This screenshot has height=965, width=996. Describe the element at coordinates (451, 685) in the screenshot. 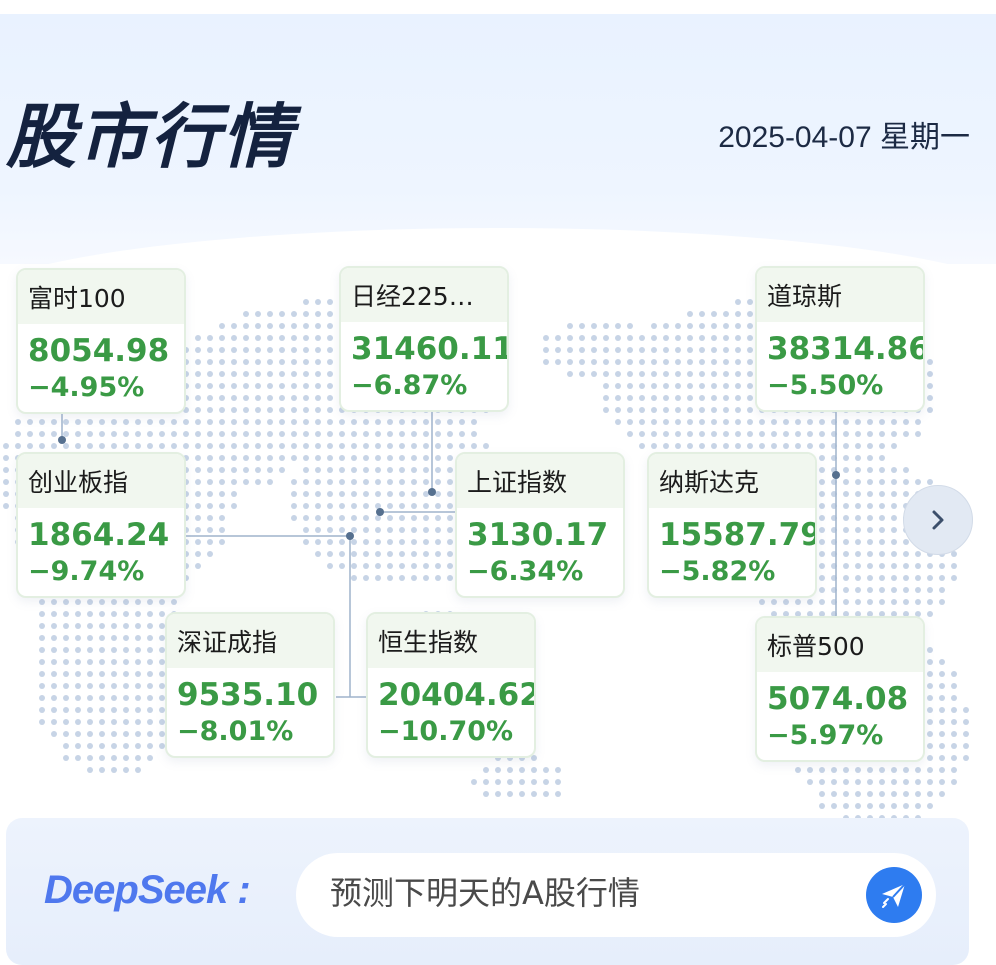

I see `market-card-hang-seng: 恒生指数 20404.62 −10.70%` at that location.